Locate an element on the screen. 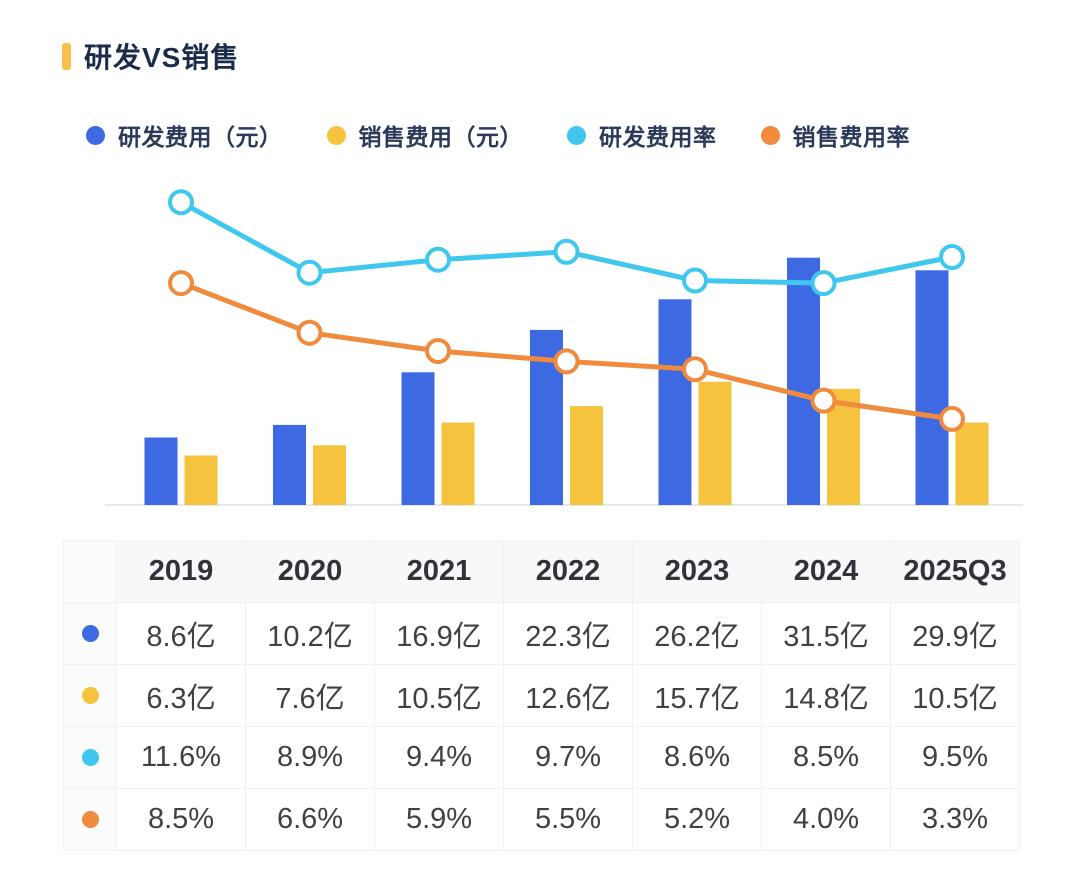  table-row-研发费用率: 11.6% 8.9% 9.4% 9.7% 8.6% 8.5% 9.5% is located at coordinates (541, 757).